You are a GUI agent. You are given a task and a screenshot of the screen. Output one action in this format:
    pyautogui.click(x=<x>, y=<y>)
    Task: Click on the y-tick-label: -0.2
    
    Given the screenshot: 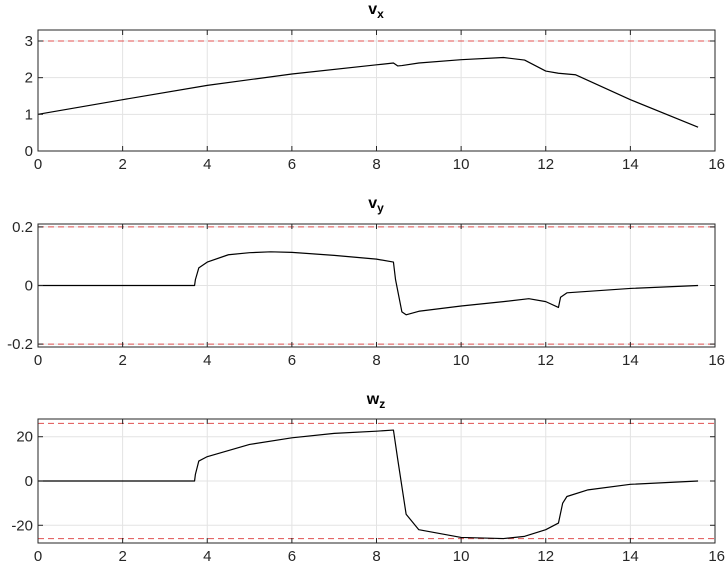 What is the action you would take?
    pyautogui.click(x=20, y=344)
    